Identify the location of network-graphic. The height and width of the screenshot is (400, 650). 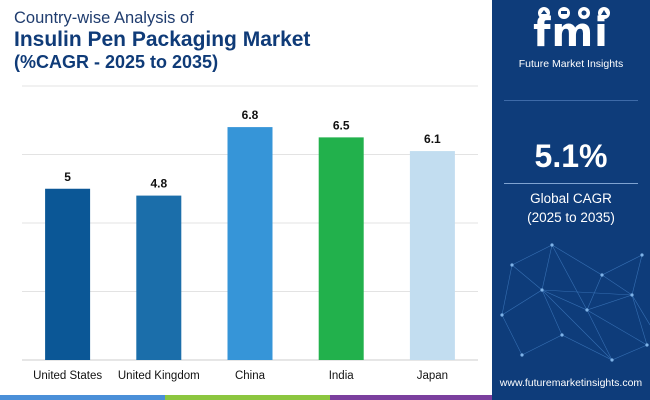
(575, 302).